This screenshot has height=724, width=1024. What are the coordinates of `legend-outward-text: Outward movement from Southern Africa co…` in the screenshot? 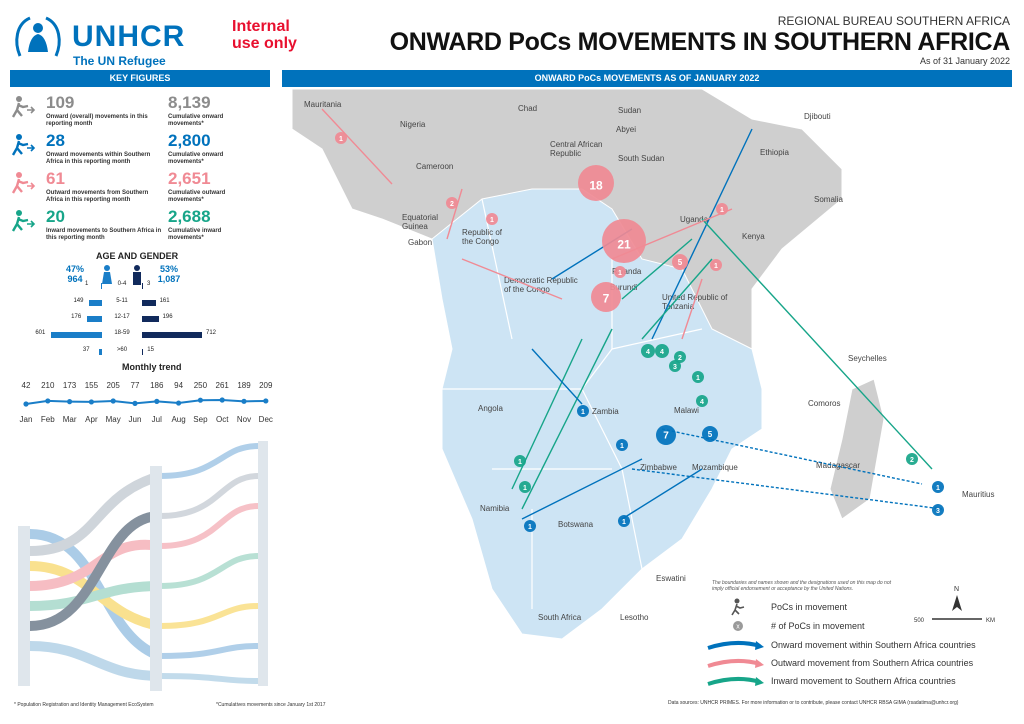 It's located at (872, 663).